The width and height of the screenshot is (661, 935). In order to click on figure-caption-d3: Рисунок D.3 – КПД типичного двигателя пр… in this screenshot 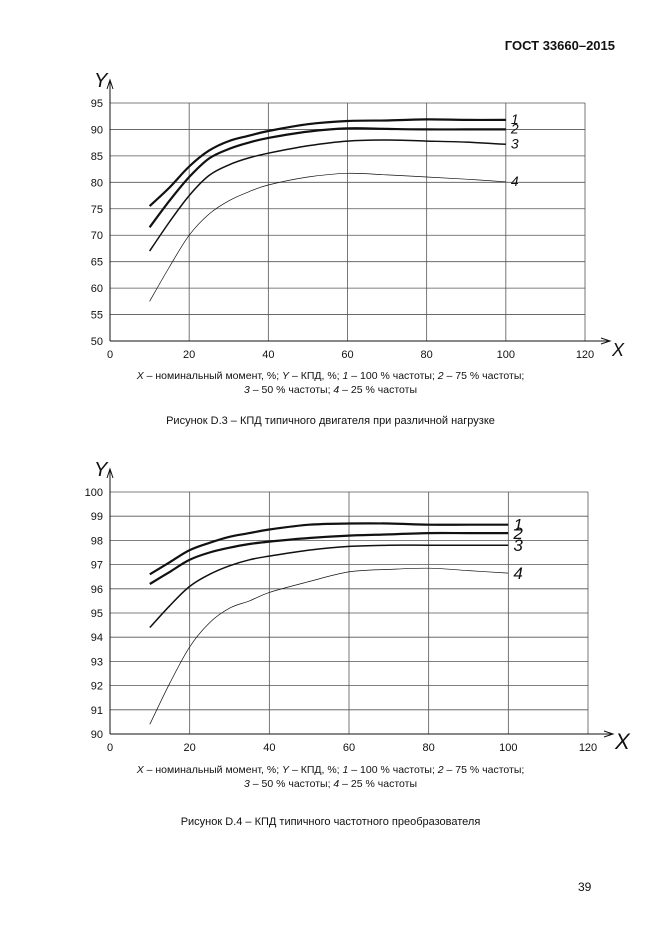, I will do `click(330, 421)`.